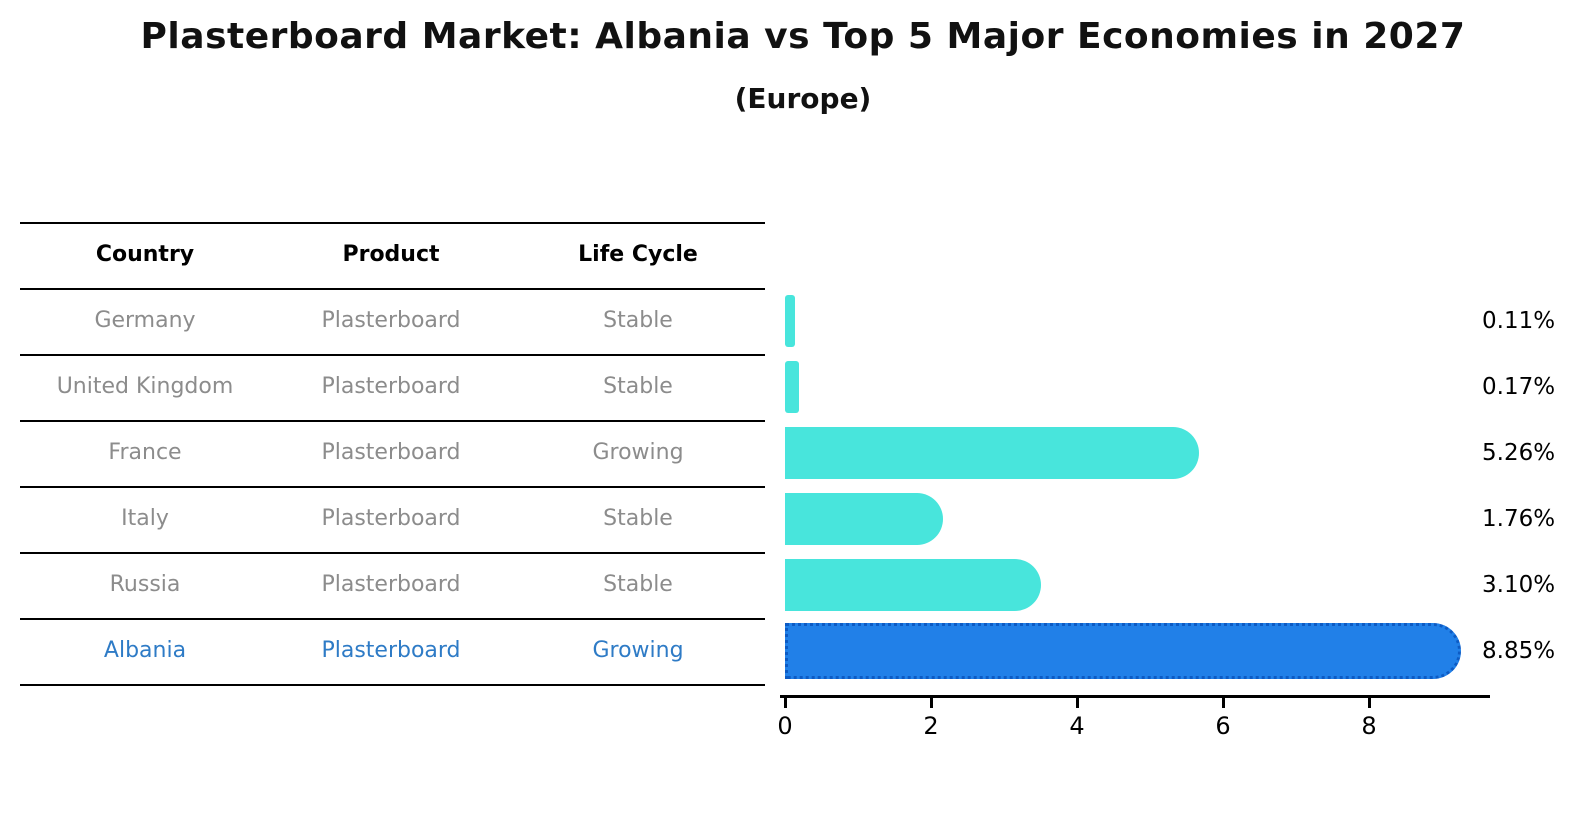 Image resolution: width=1586 pixels, height=823 pixels. I want to click on bar-italy, so click(864, 519).